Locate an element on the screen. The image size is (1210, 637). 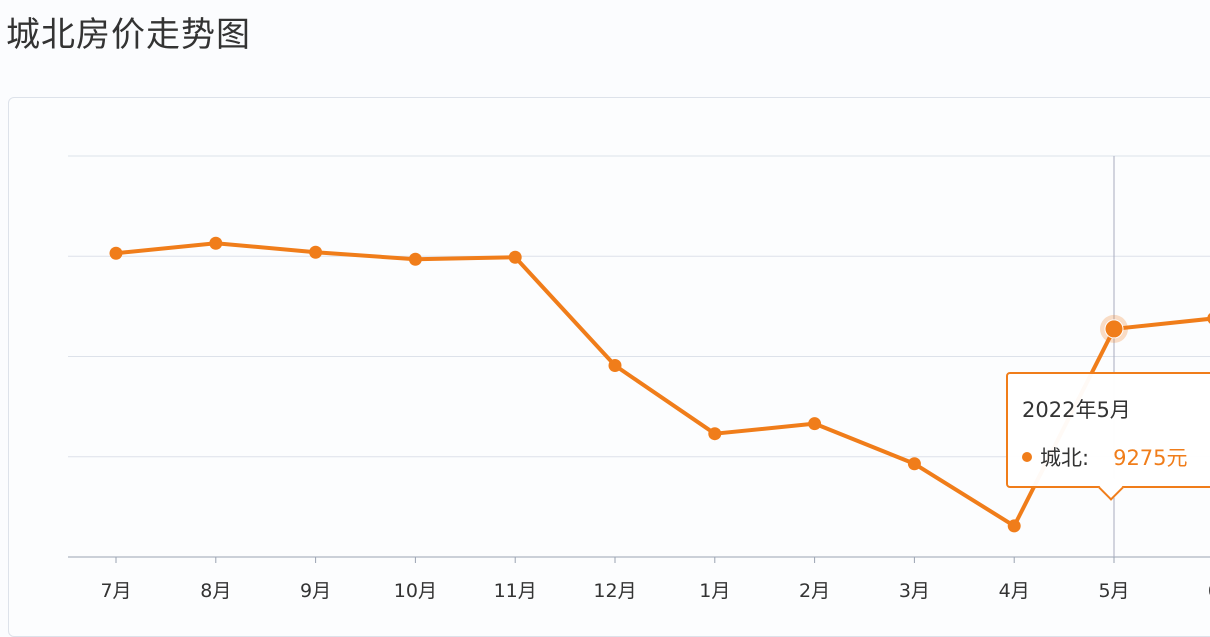
highlight-point is located at coordinates (1114, 329).